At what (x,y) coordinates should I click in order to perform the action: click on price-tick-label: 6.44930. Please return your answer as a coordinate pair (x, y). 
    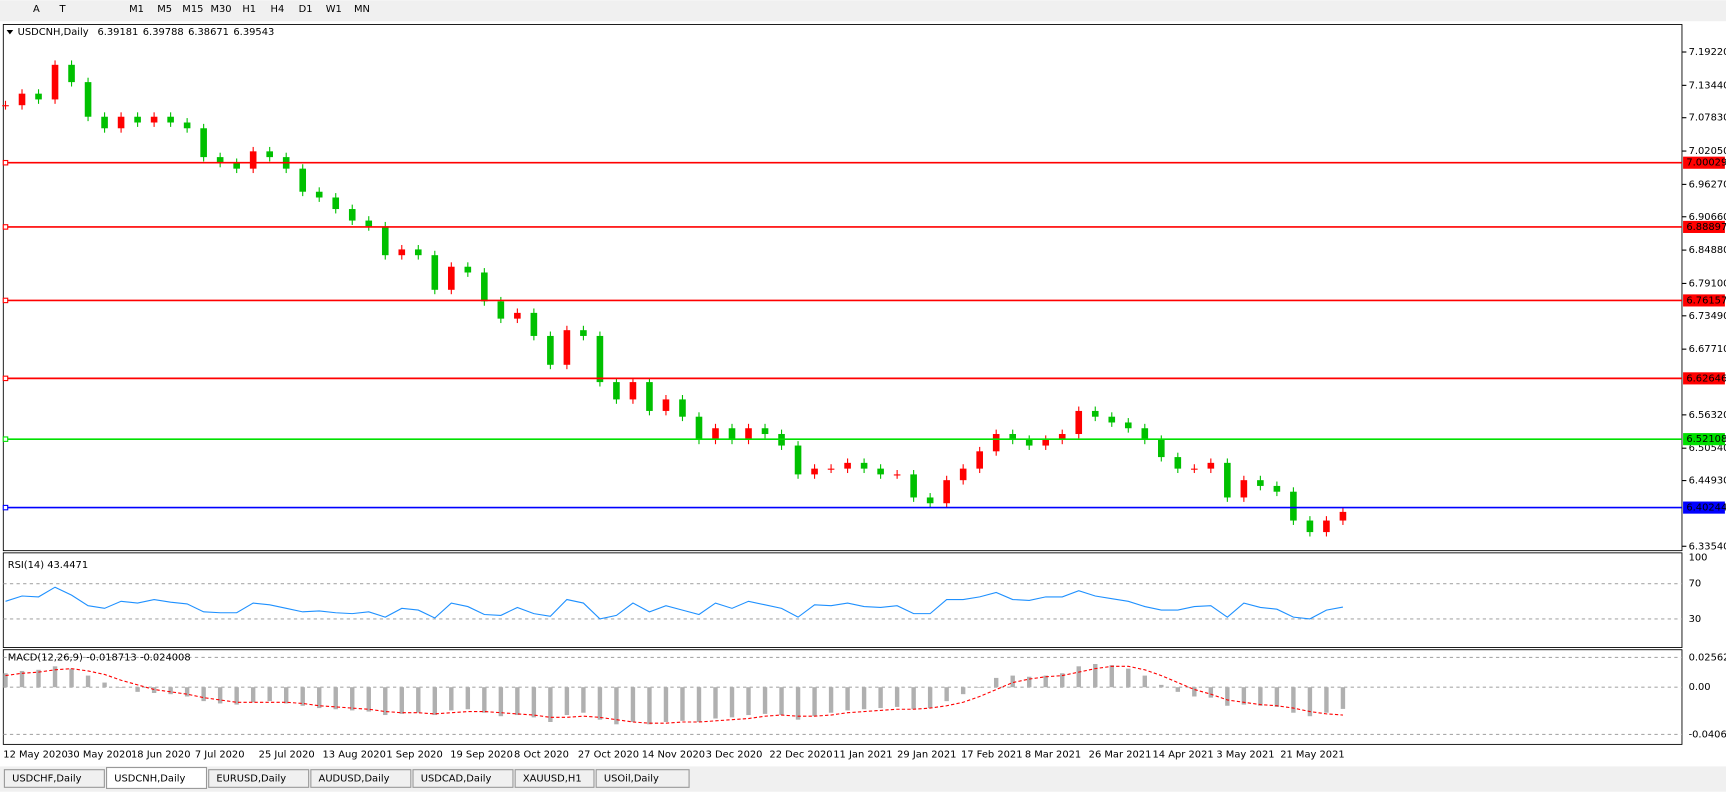
    Looking at the image, I should click on (1707, 481).